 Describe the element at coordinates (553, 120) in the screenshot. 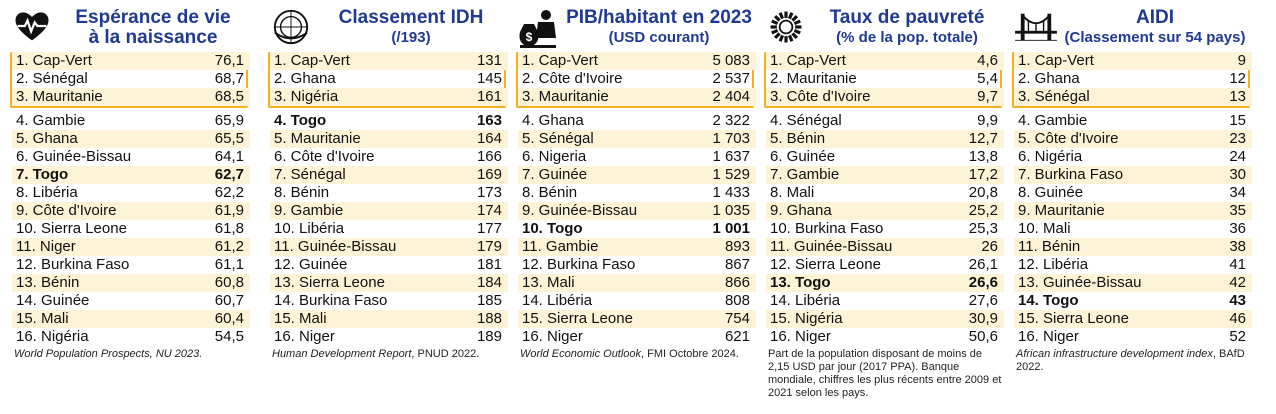

I see `country-name: 4. Ghana` at that location.